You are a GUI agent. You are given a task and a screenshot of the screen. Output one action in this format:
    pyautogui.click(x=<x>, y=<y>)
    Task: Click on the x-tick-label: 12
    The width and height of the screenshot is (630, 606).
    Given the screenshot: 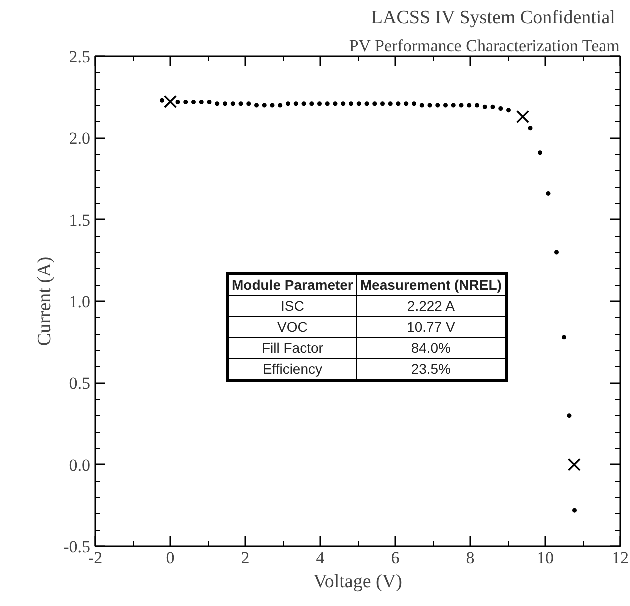 What is the action you would take?
    pyautogui.click(x=620, y=558)
    